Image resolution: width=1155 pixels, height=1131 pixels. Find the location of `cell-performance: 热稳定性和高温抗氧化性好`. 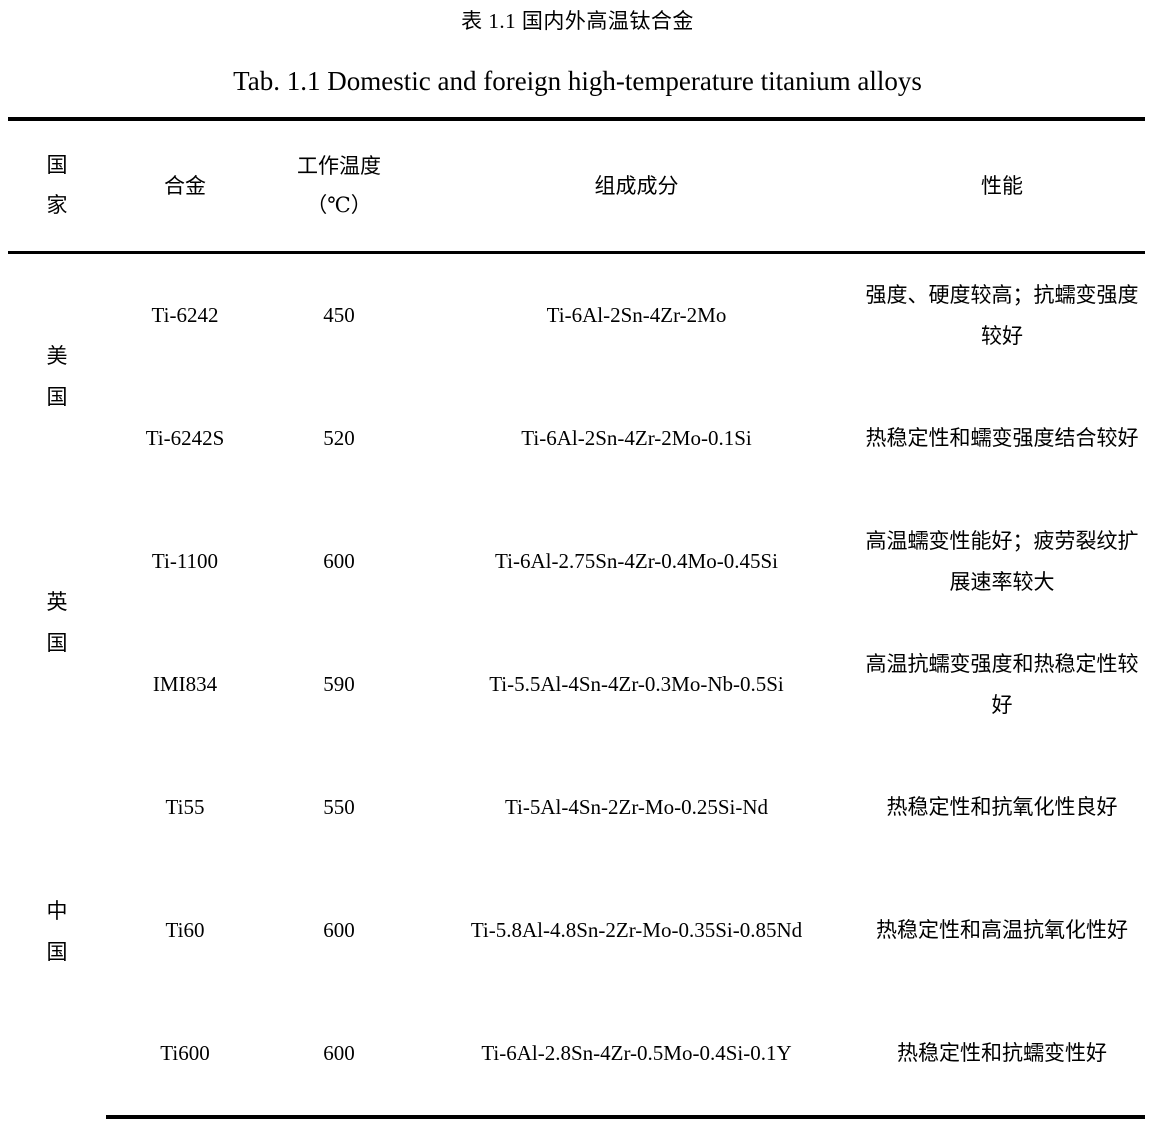

cell-performance: 热稳定性和高温抗氧化性好 is located at coordinates (1002, 930).